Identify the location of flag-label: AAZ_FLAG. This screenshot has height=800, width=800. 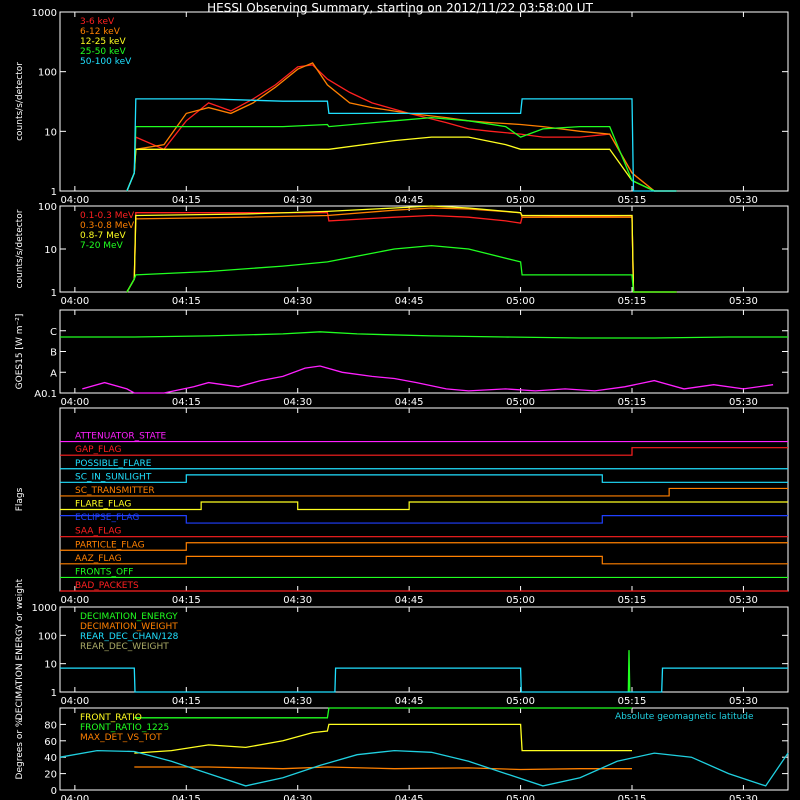
(98, 559).